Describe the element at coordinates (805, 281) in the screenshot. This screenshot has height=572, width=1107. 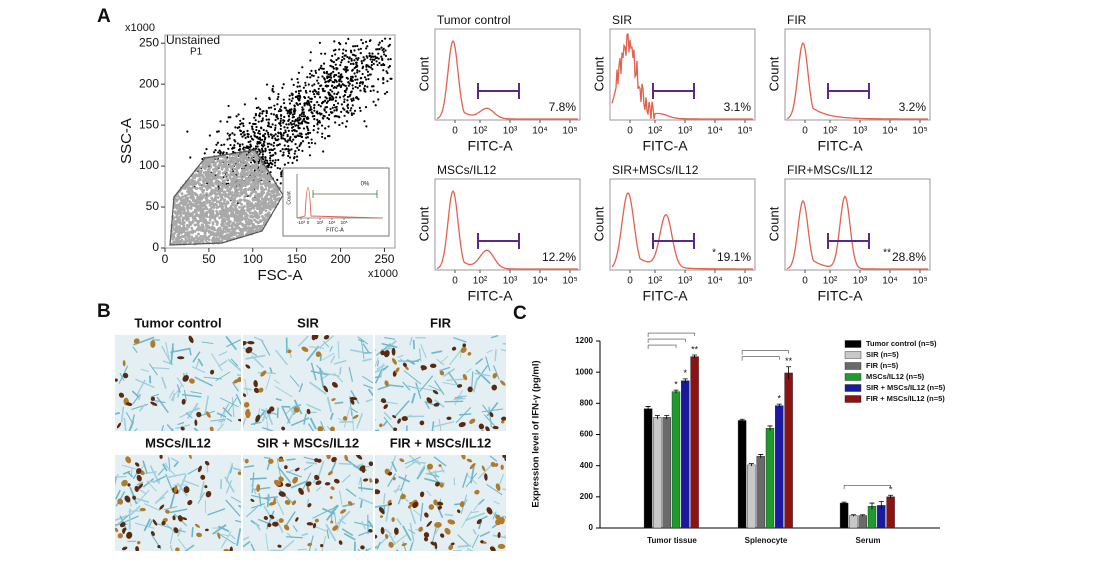
I see `x-tick-label: 0` at that location.